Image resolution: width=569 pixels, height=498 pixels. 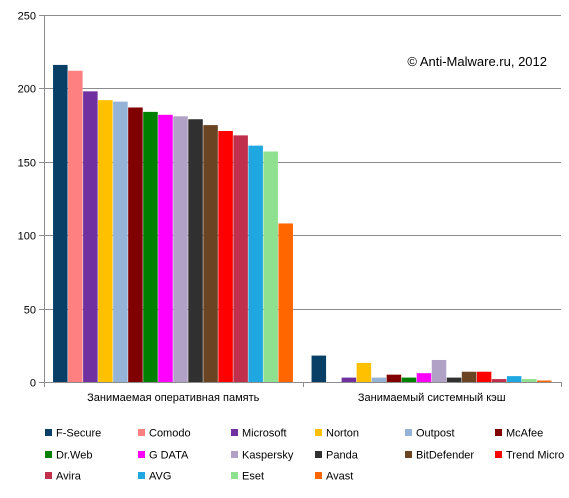 I want to click on legend-label: Outpost, so click(x=435, y=434).